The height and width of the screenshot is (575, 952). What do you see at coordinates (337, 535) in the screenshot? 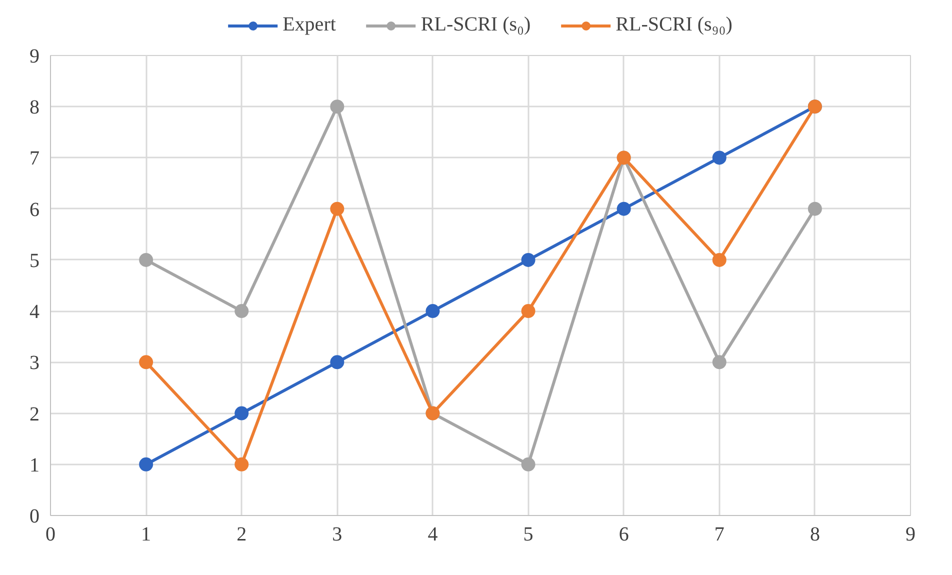
I see `x-tick-label: 3` at bounding box center [337, 535].